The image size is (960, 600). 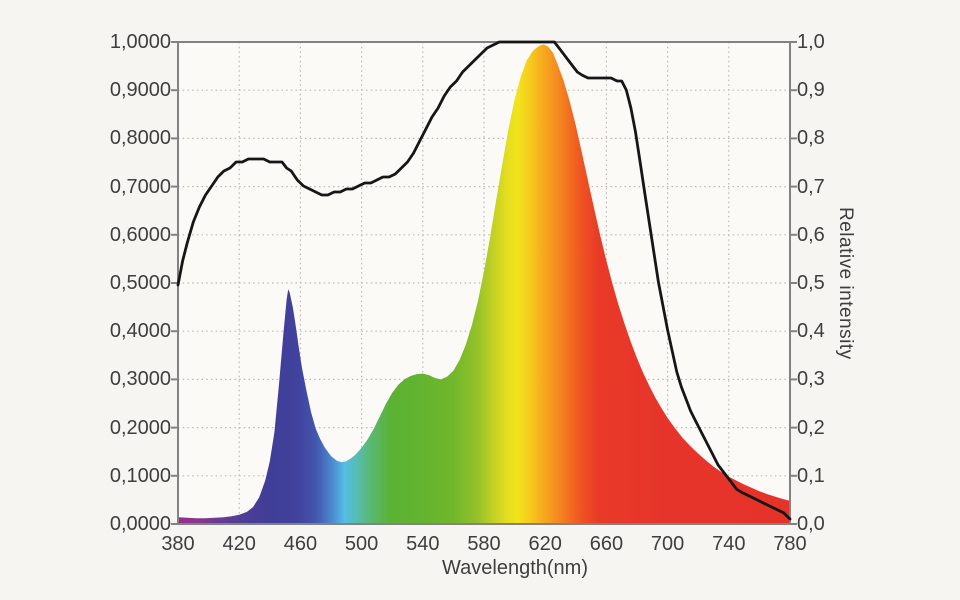 I want to click on x-tick-label: 500, so click(x=361, y=544).